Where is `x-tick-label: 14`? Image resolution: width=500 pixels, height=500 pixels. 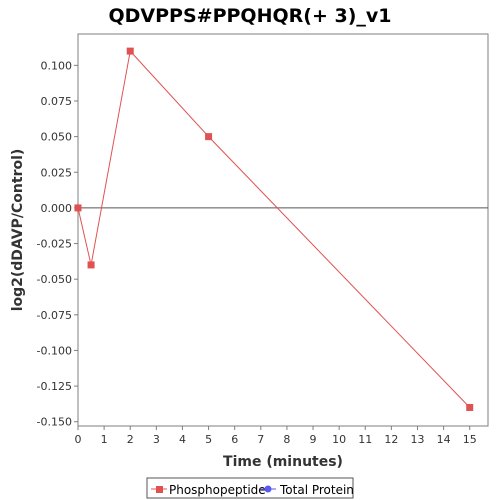
x-tick-label: 14 is located at coordinates (444, 439).